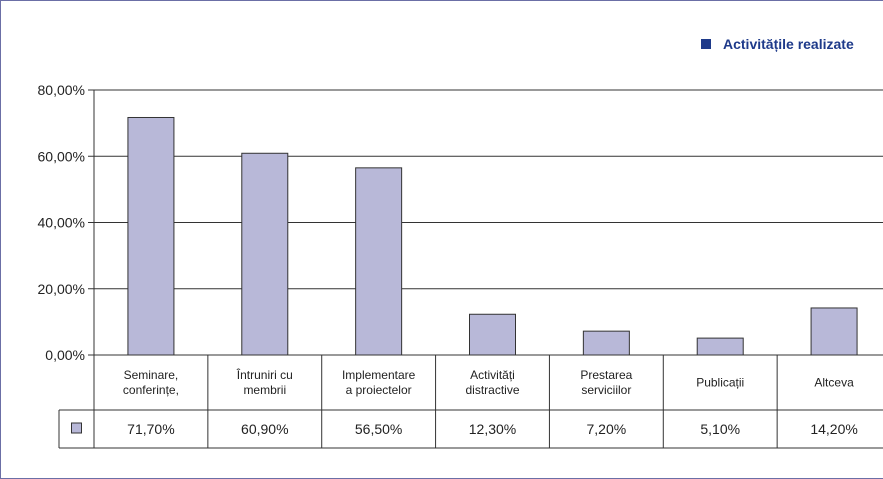 Image resolution: width=883 pixels, height=479 pixels. Describe the element at coordinates (76, 428) in the screenshot. I see `legend-key-swatch` at that location.